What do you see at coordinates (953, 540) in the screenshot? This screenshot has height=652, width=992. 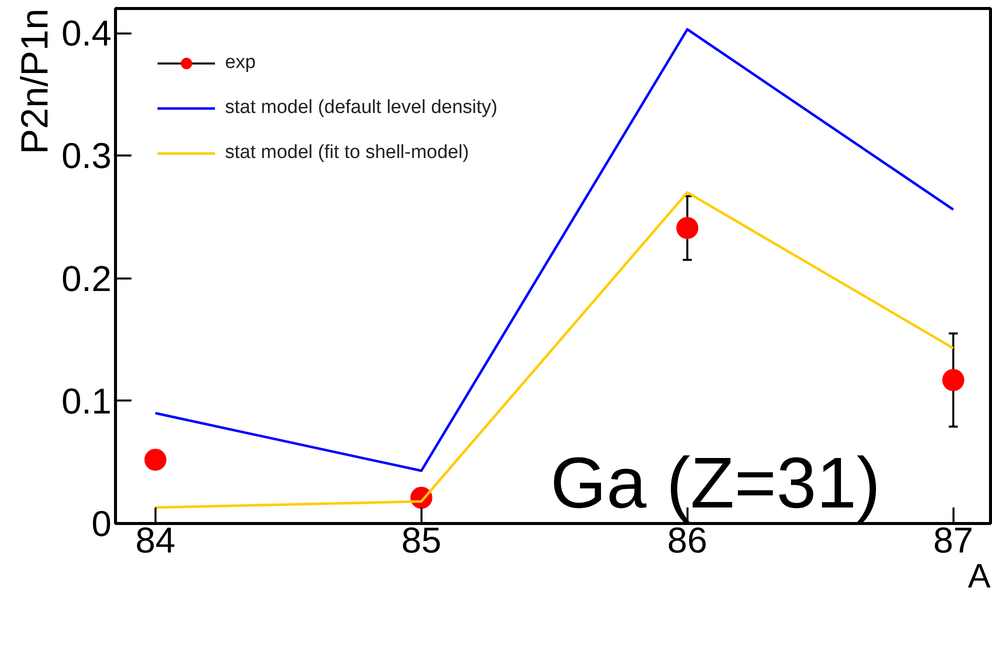 I see `x-tick-label: 87` at bounding box center [953, 540].